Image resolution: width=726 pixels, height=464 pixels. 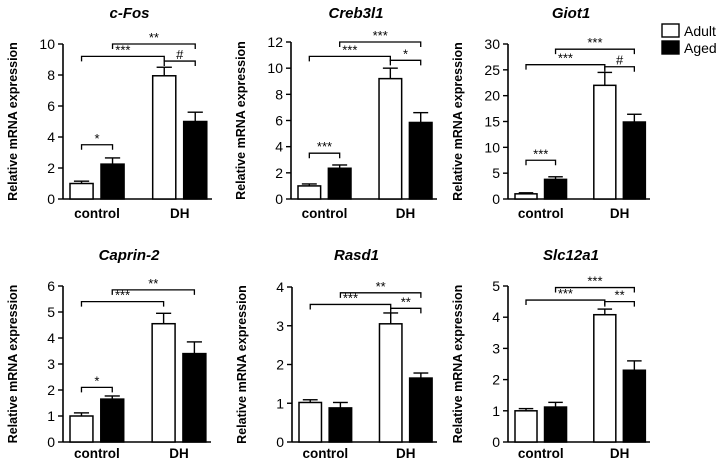 I want to click on y-tick-label: 20, so click(x=492, y=96).